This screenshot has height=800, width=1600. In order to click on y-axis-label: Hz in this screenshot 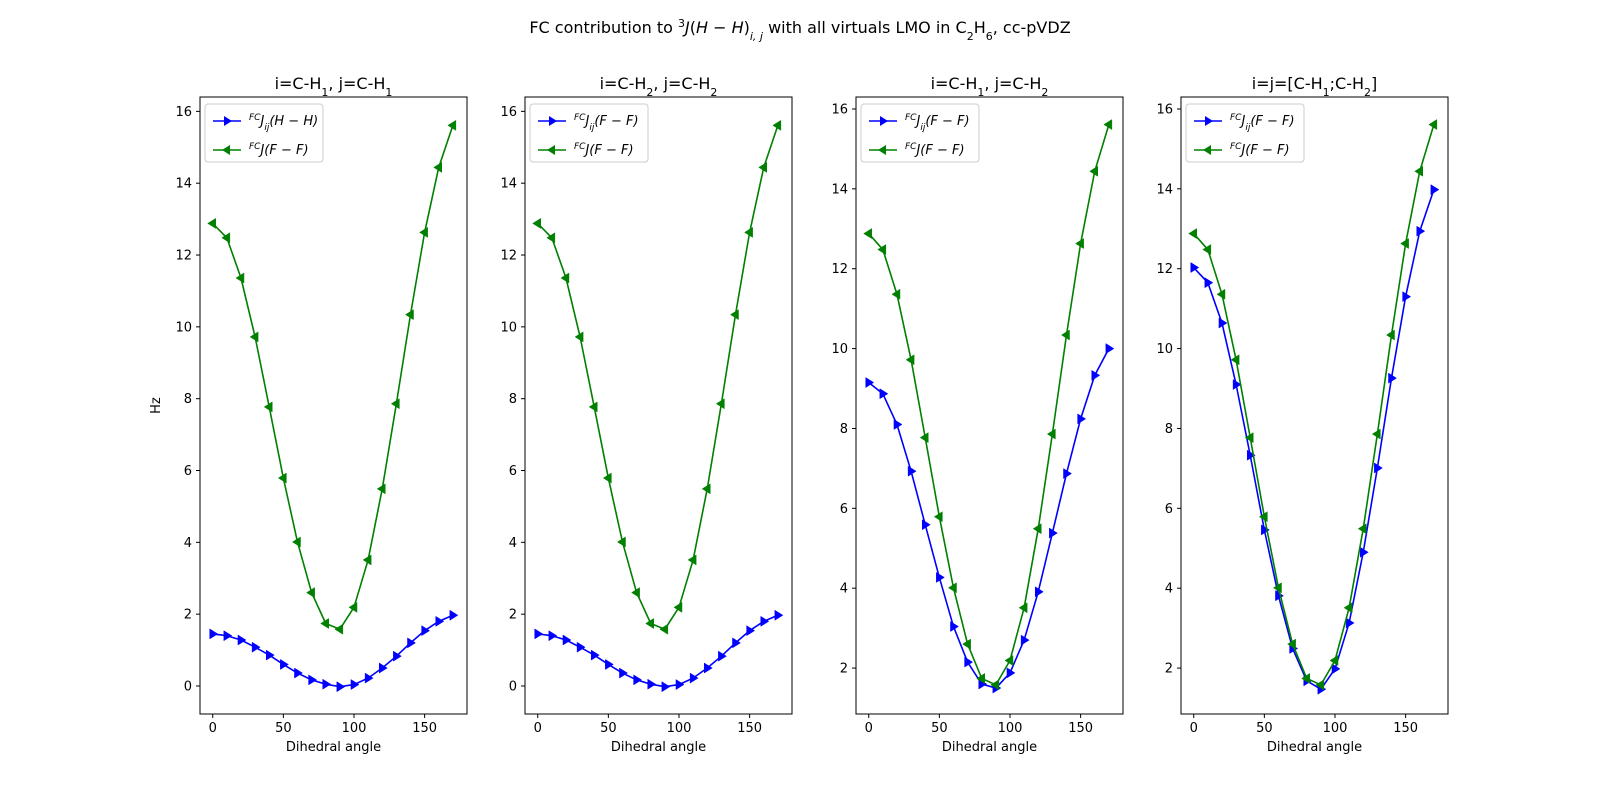, I will do `click(156, 405)`.